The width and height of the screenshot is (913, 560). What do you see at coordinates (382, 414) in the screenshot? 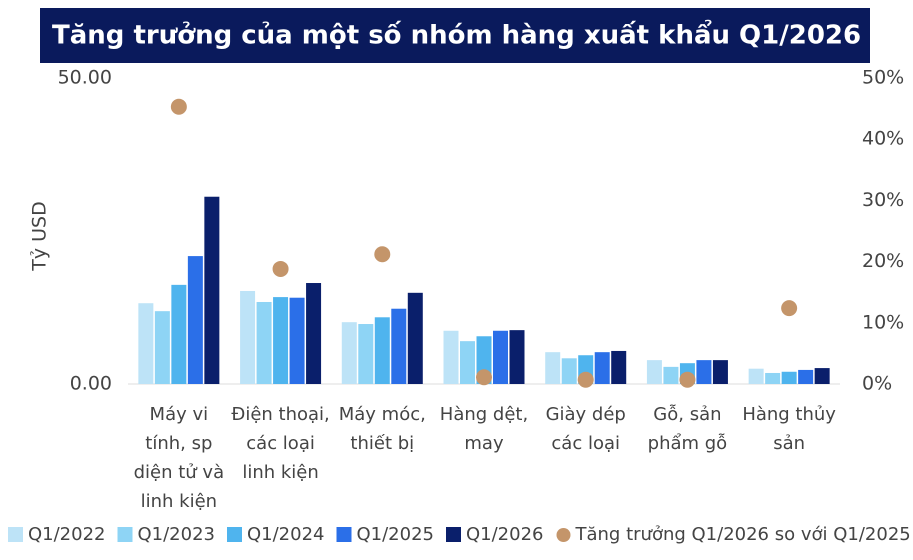
I see `x-tick-label: Máy móc,` at bounding box center [382, 414].